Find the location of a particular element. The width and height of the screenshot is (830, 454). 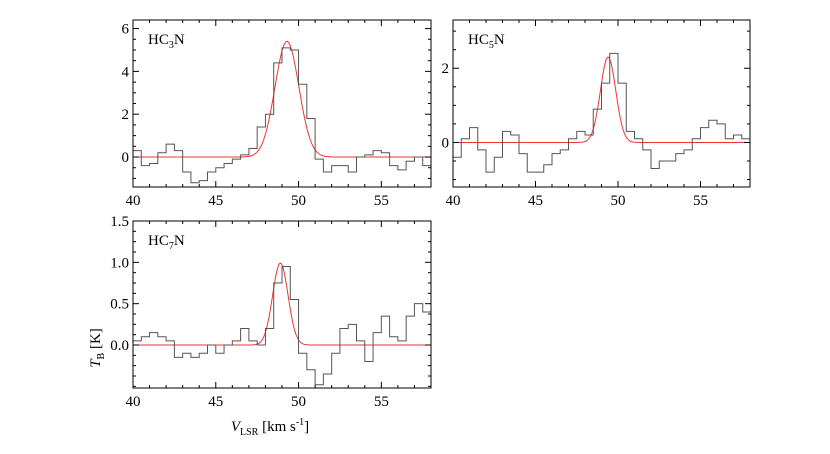

observed-spectrum-hc7n is located at coordinates (282, 325).